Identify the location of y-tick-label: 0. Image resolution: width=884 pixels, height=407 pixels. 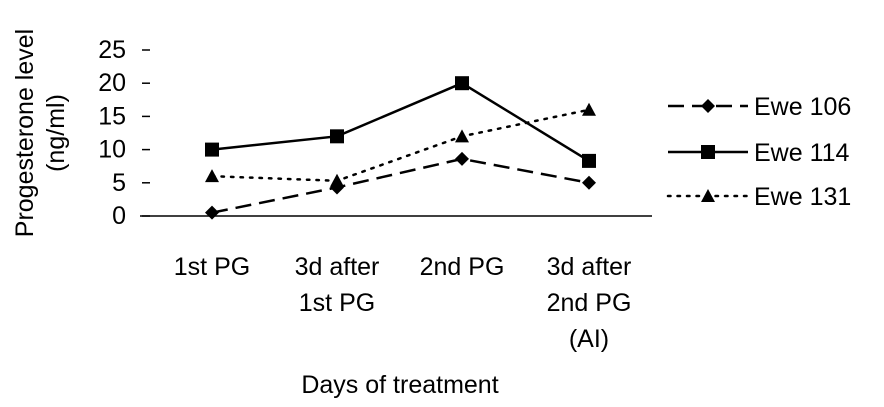
(119, 216).